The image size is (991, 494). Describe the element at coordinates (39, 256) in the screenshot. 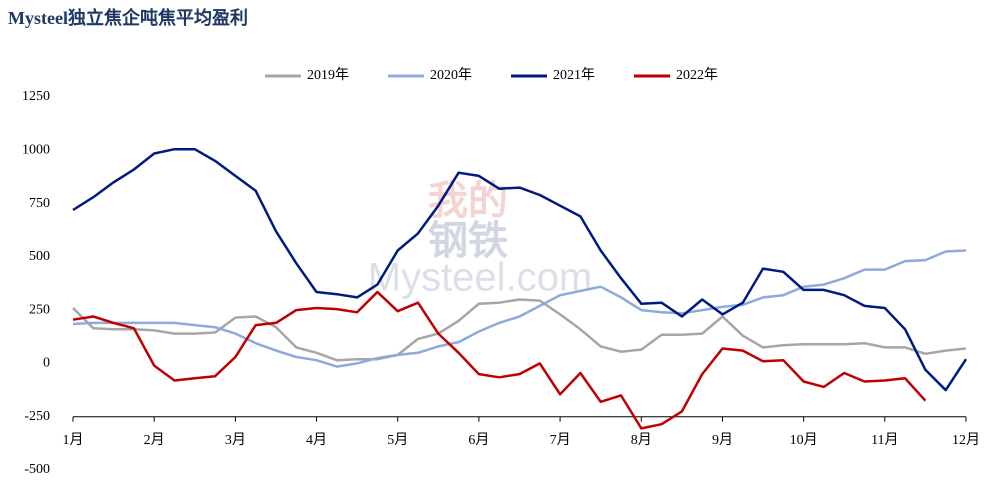

I see `y-tick-label: 500` at that location.